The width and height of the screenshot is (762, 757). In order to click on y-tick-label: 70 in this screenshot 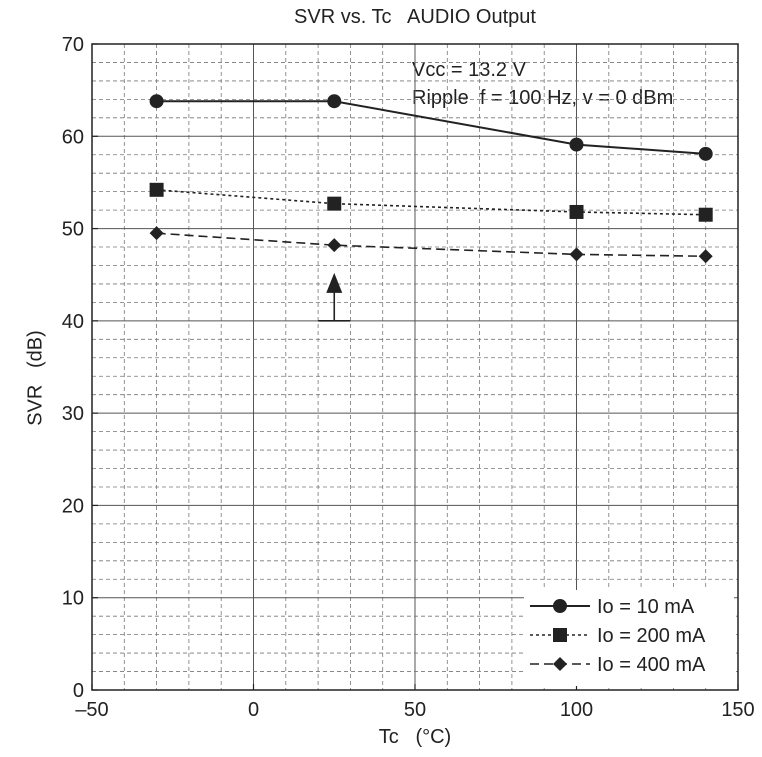, I will do `click(73, 45)`.